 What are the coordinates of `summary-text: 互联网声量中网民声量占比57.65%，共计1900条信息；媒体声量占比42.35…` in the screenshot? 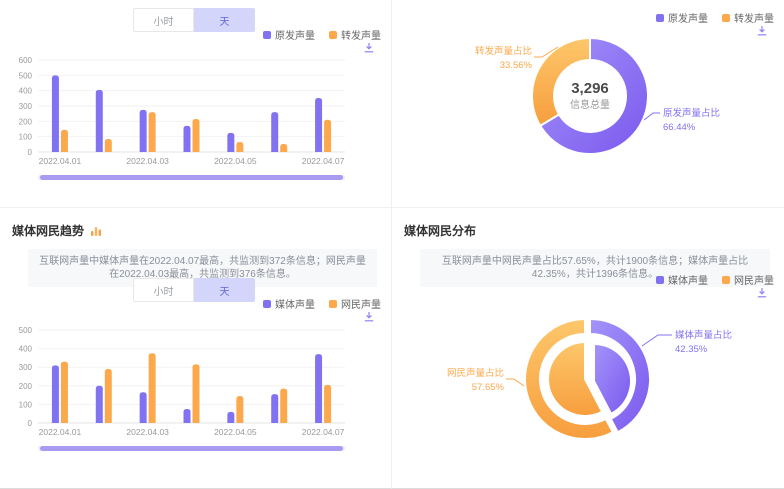 It's located at (595, 268).